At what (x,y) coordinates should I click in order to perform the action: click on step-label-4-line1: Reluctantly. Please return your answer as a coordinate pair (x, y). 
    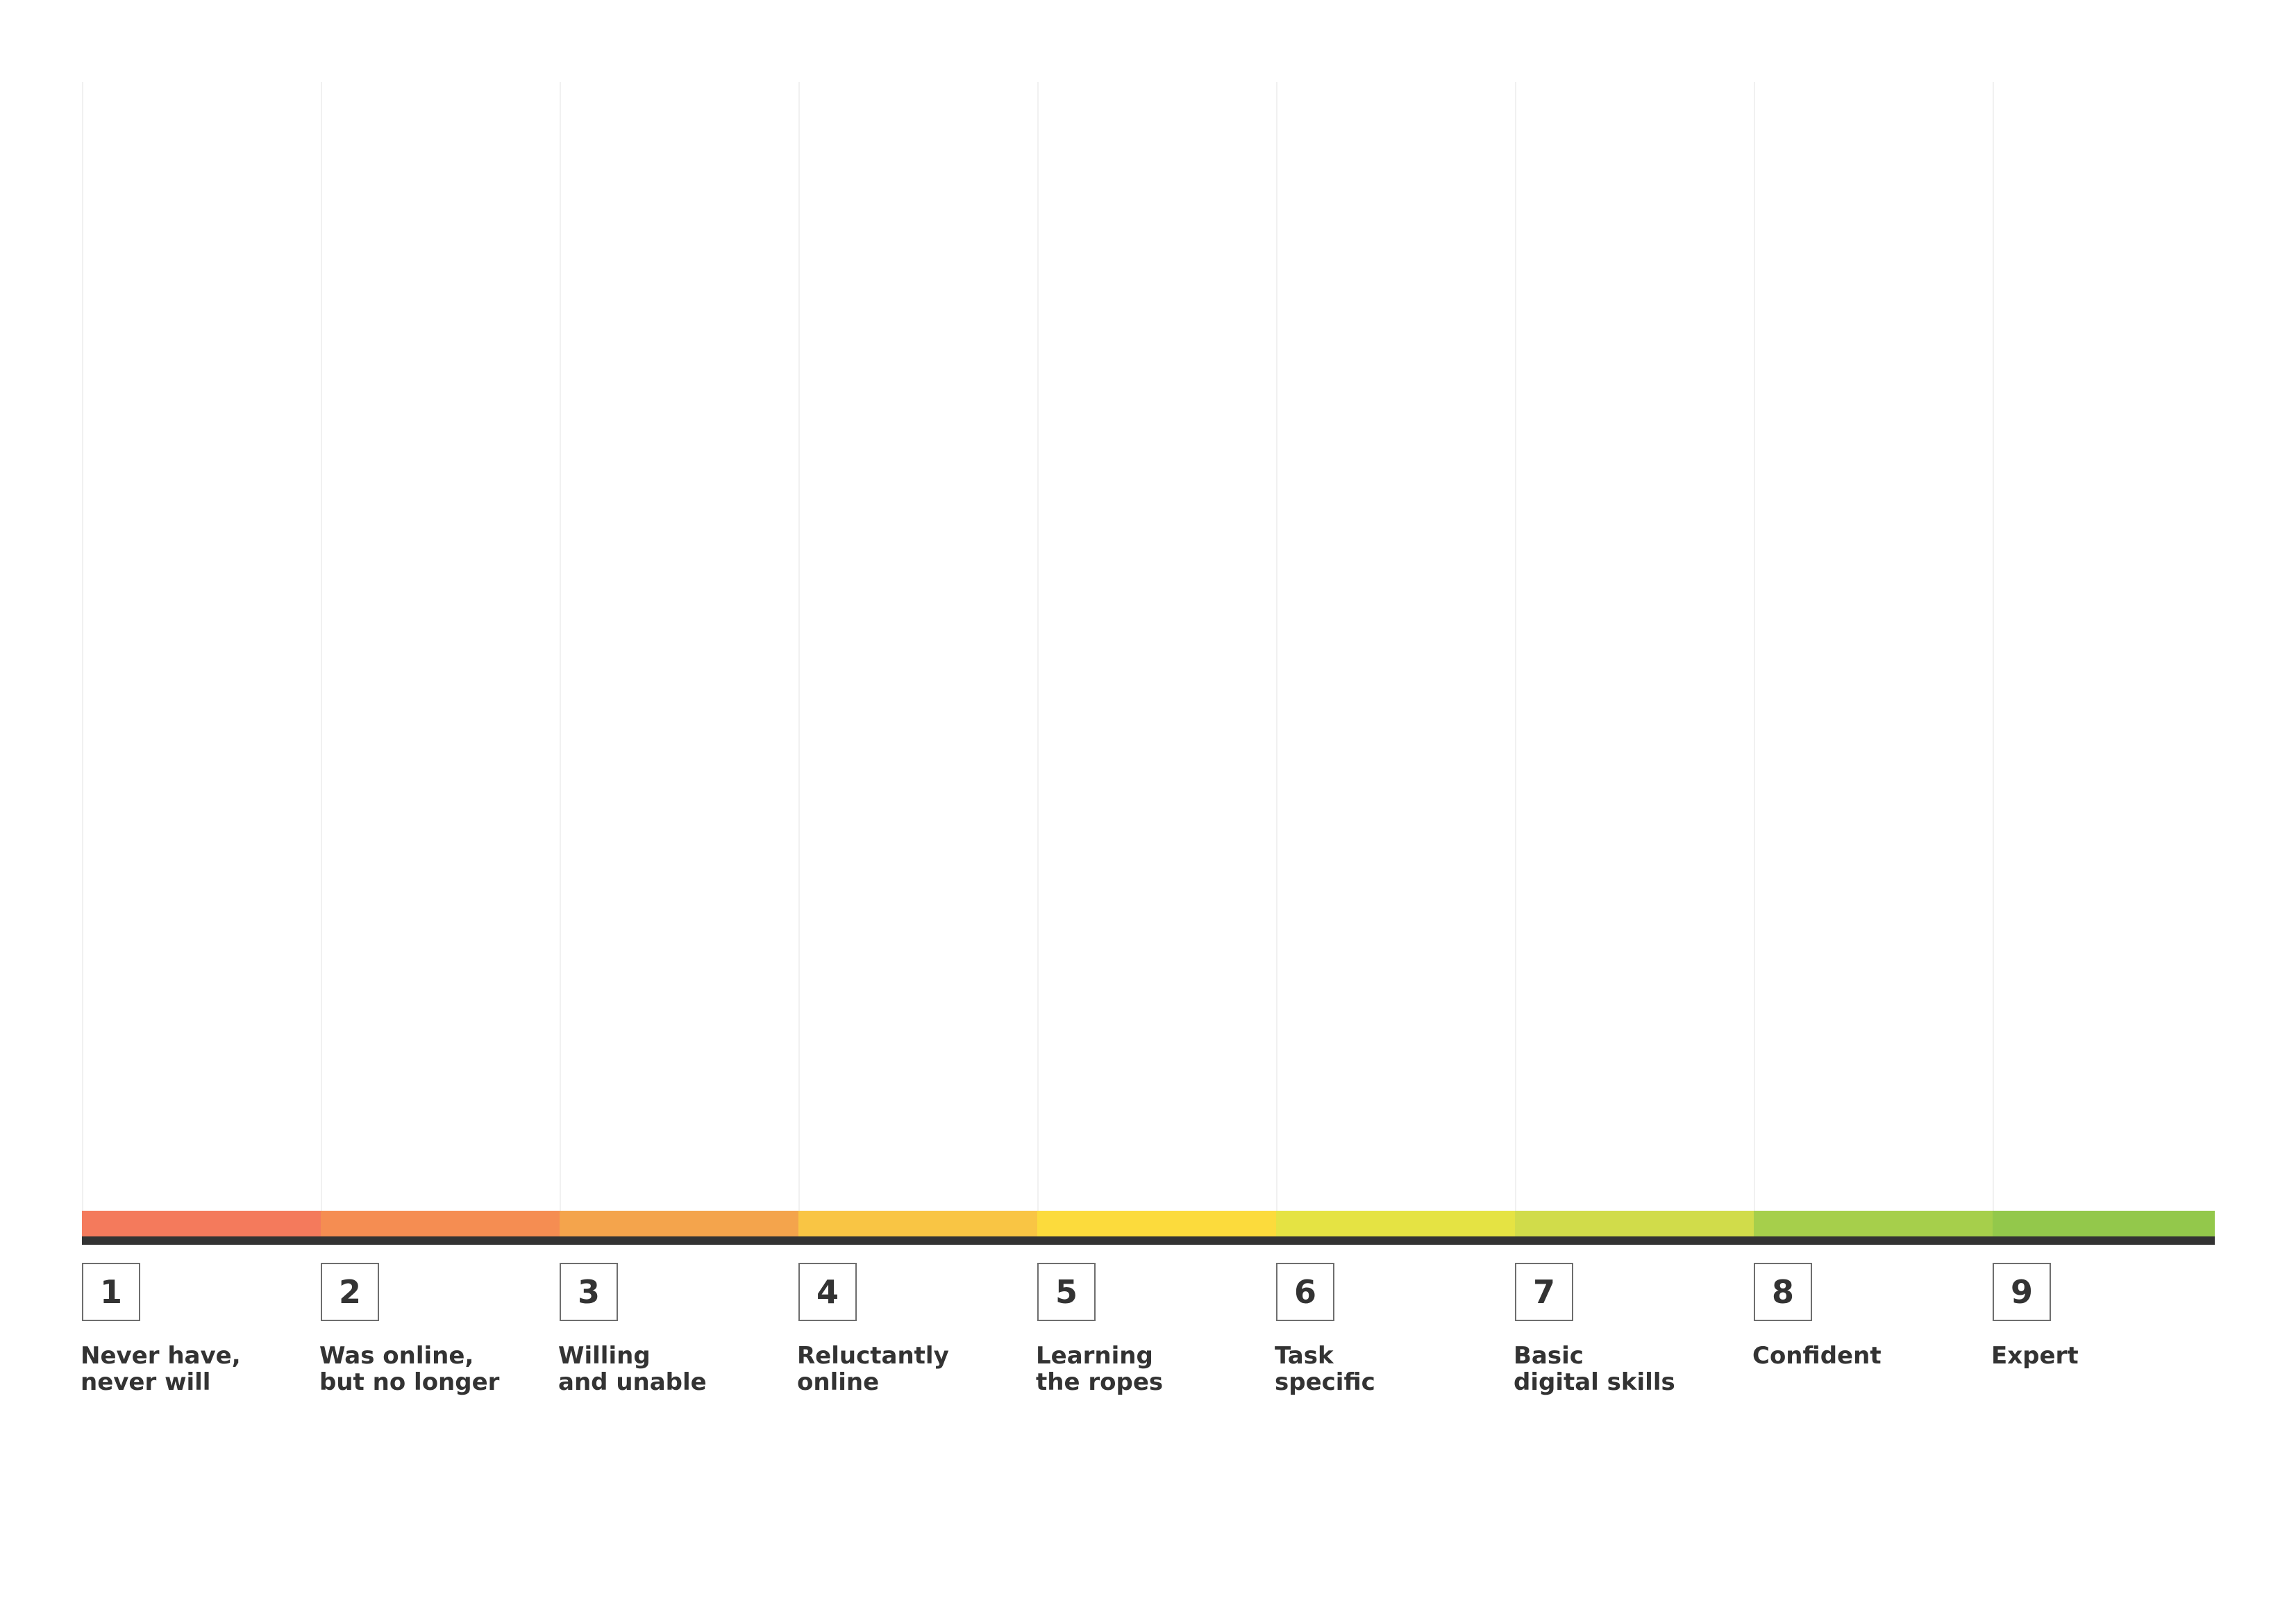
    Looking at the image, I should click on (873, 1356).